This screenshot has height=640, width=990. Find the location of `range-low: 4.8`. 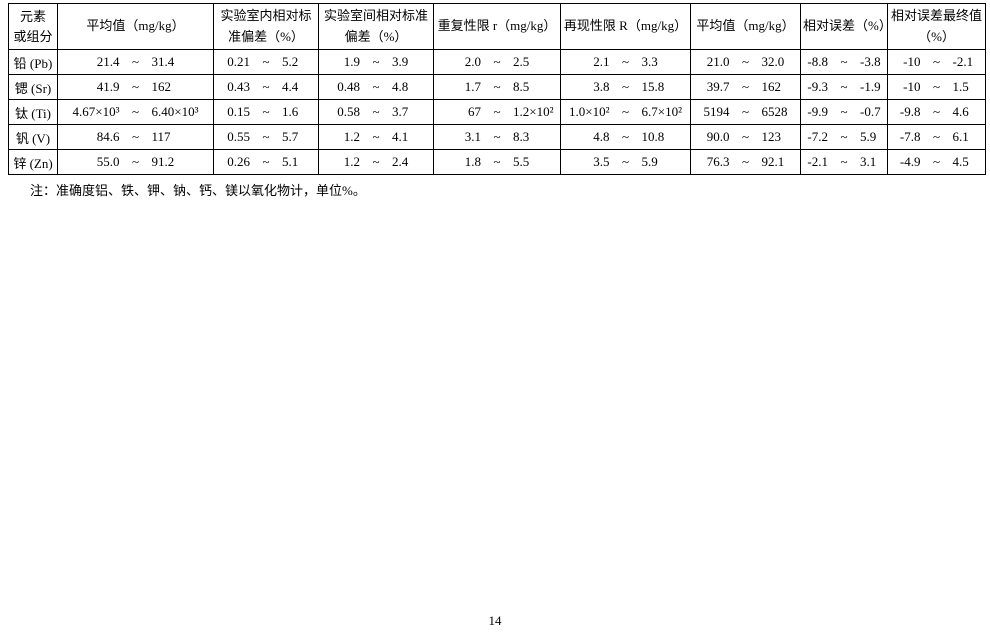

range-low: 4.8 is located at coordinates (601, 136).